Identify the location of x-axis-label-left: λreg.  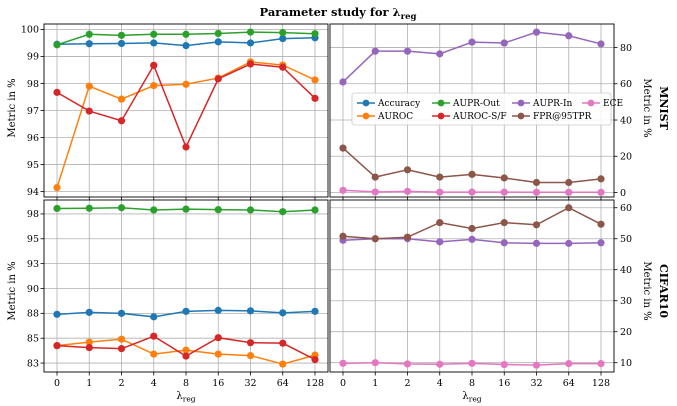
(185, 397).